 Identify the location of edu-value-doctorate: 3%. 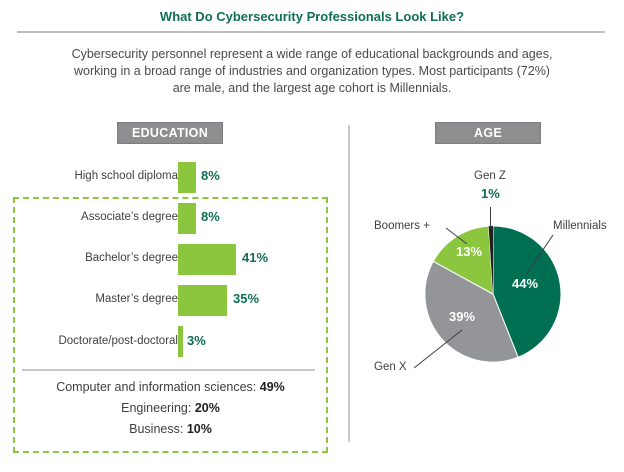
(196, 340).